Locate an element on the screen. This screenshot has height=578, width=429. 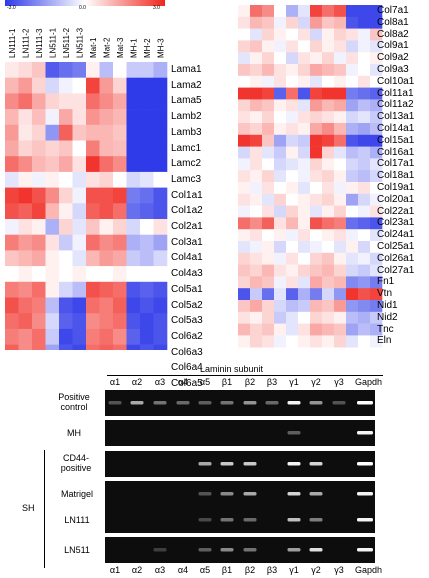
gel-background is located at coordinates (240, 520).